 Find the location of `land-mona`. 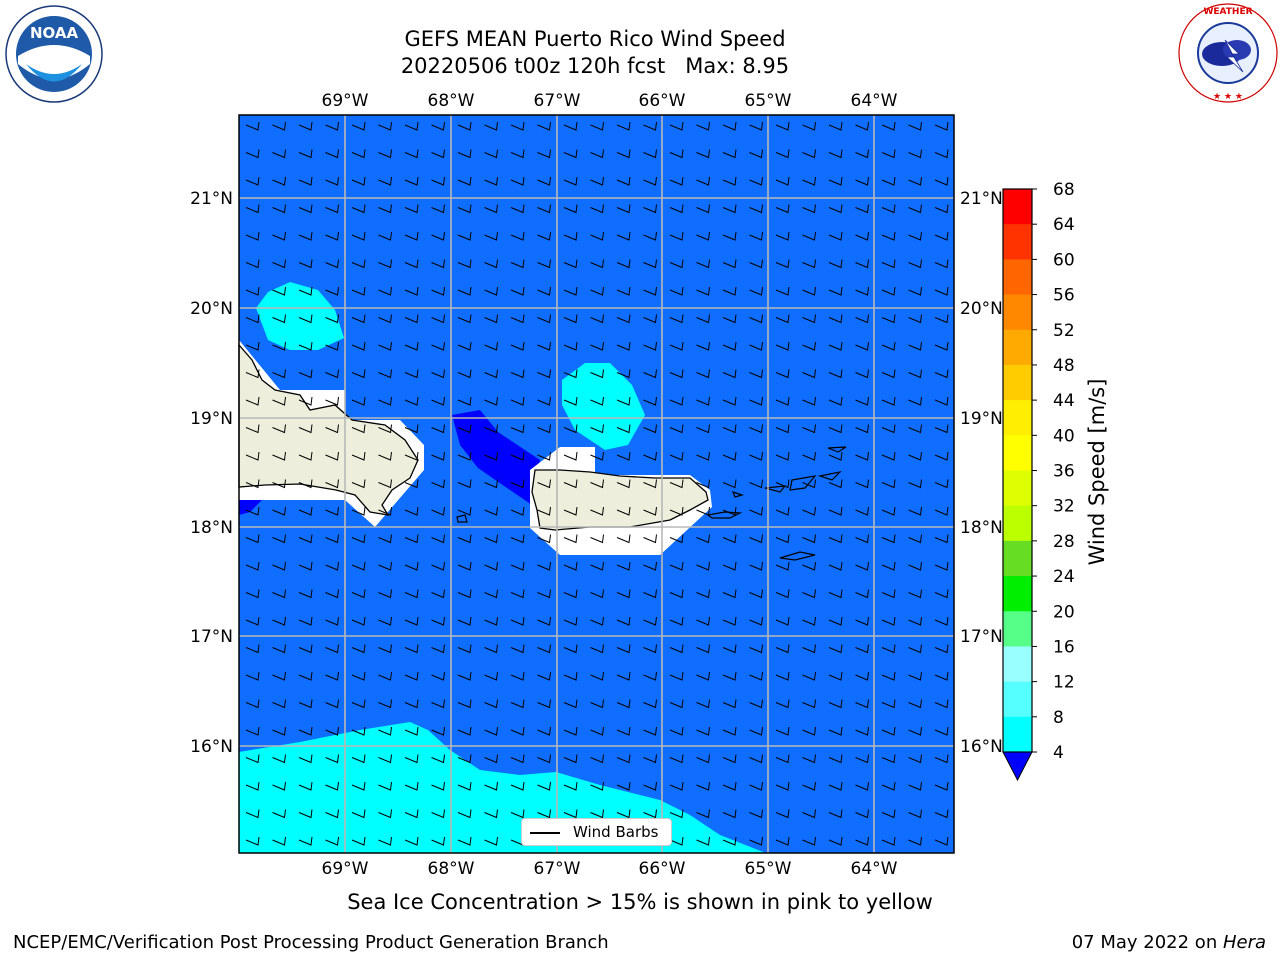

land-mona is located at coordinates (462, 518).